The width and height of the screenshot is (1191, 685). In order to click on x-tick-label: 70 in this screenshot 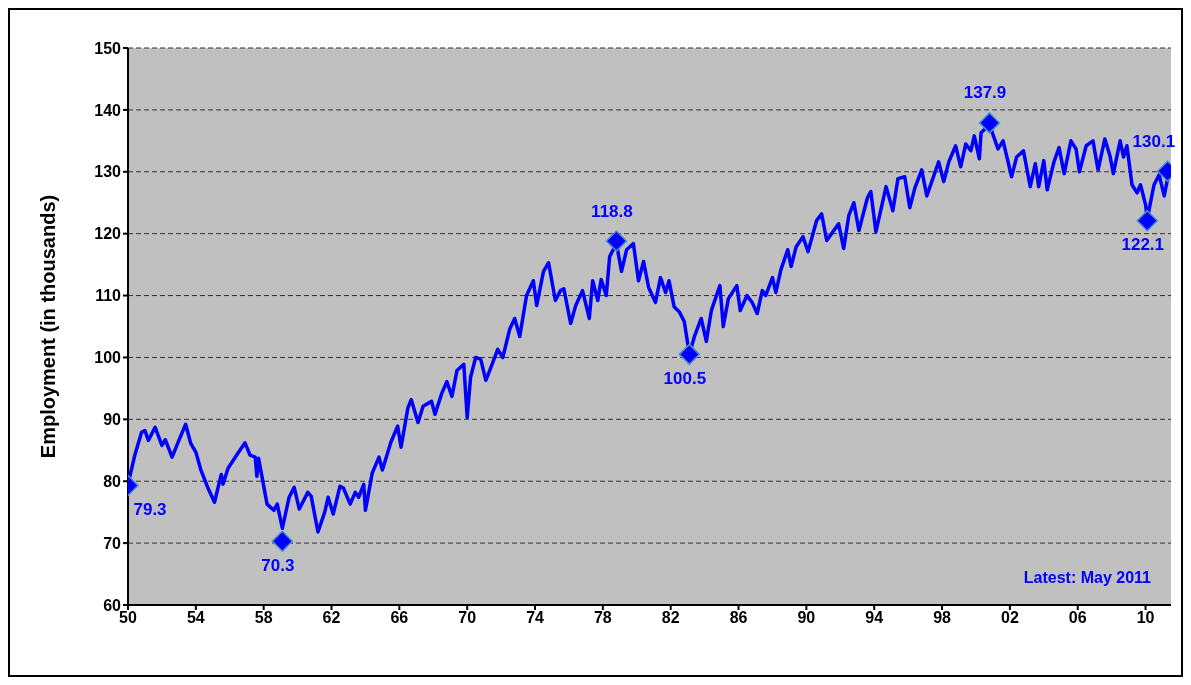, I will do `click(467, 618)`.